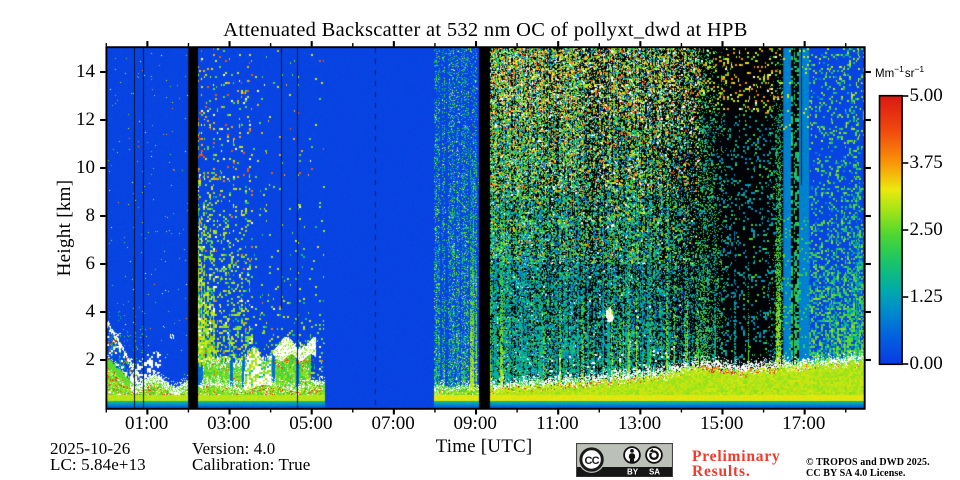 The height and width of the screenshot is (480, 960). What do you see at coordinates (654, 471) in the screenshot?
I see `svg-text: SA` at bounding box center [654, 471].